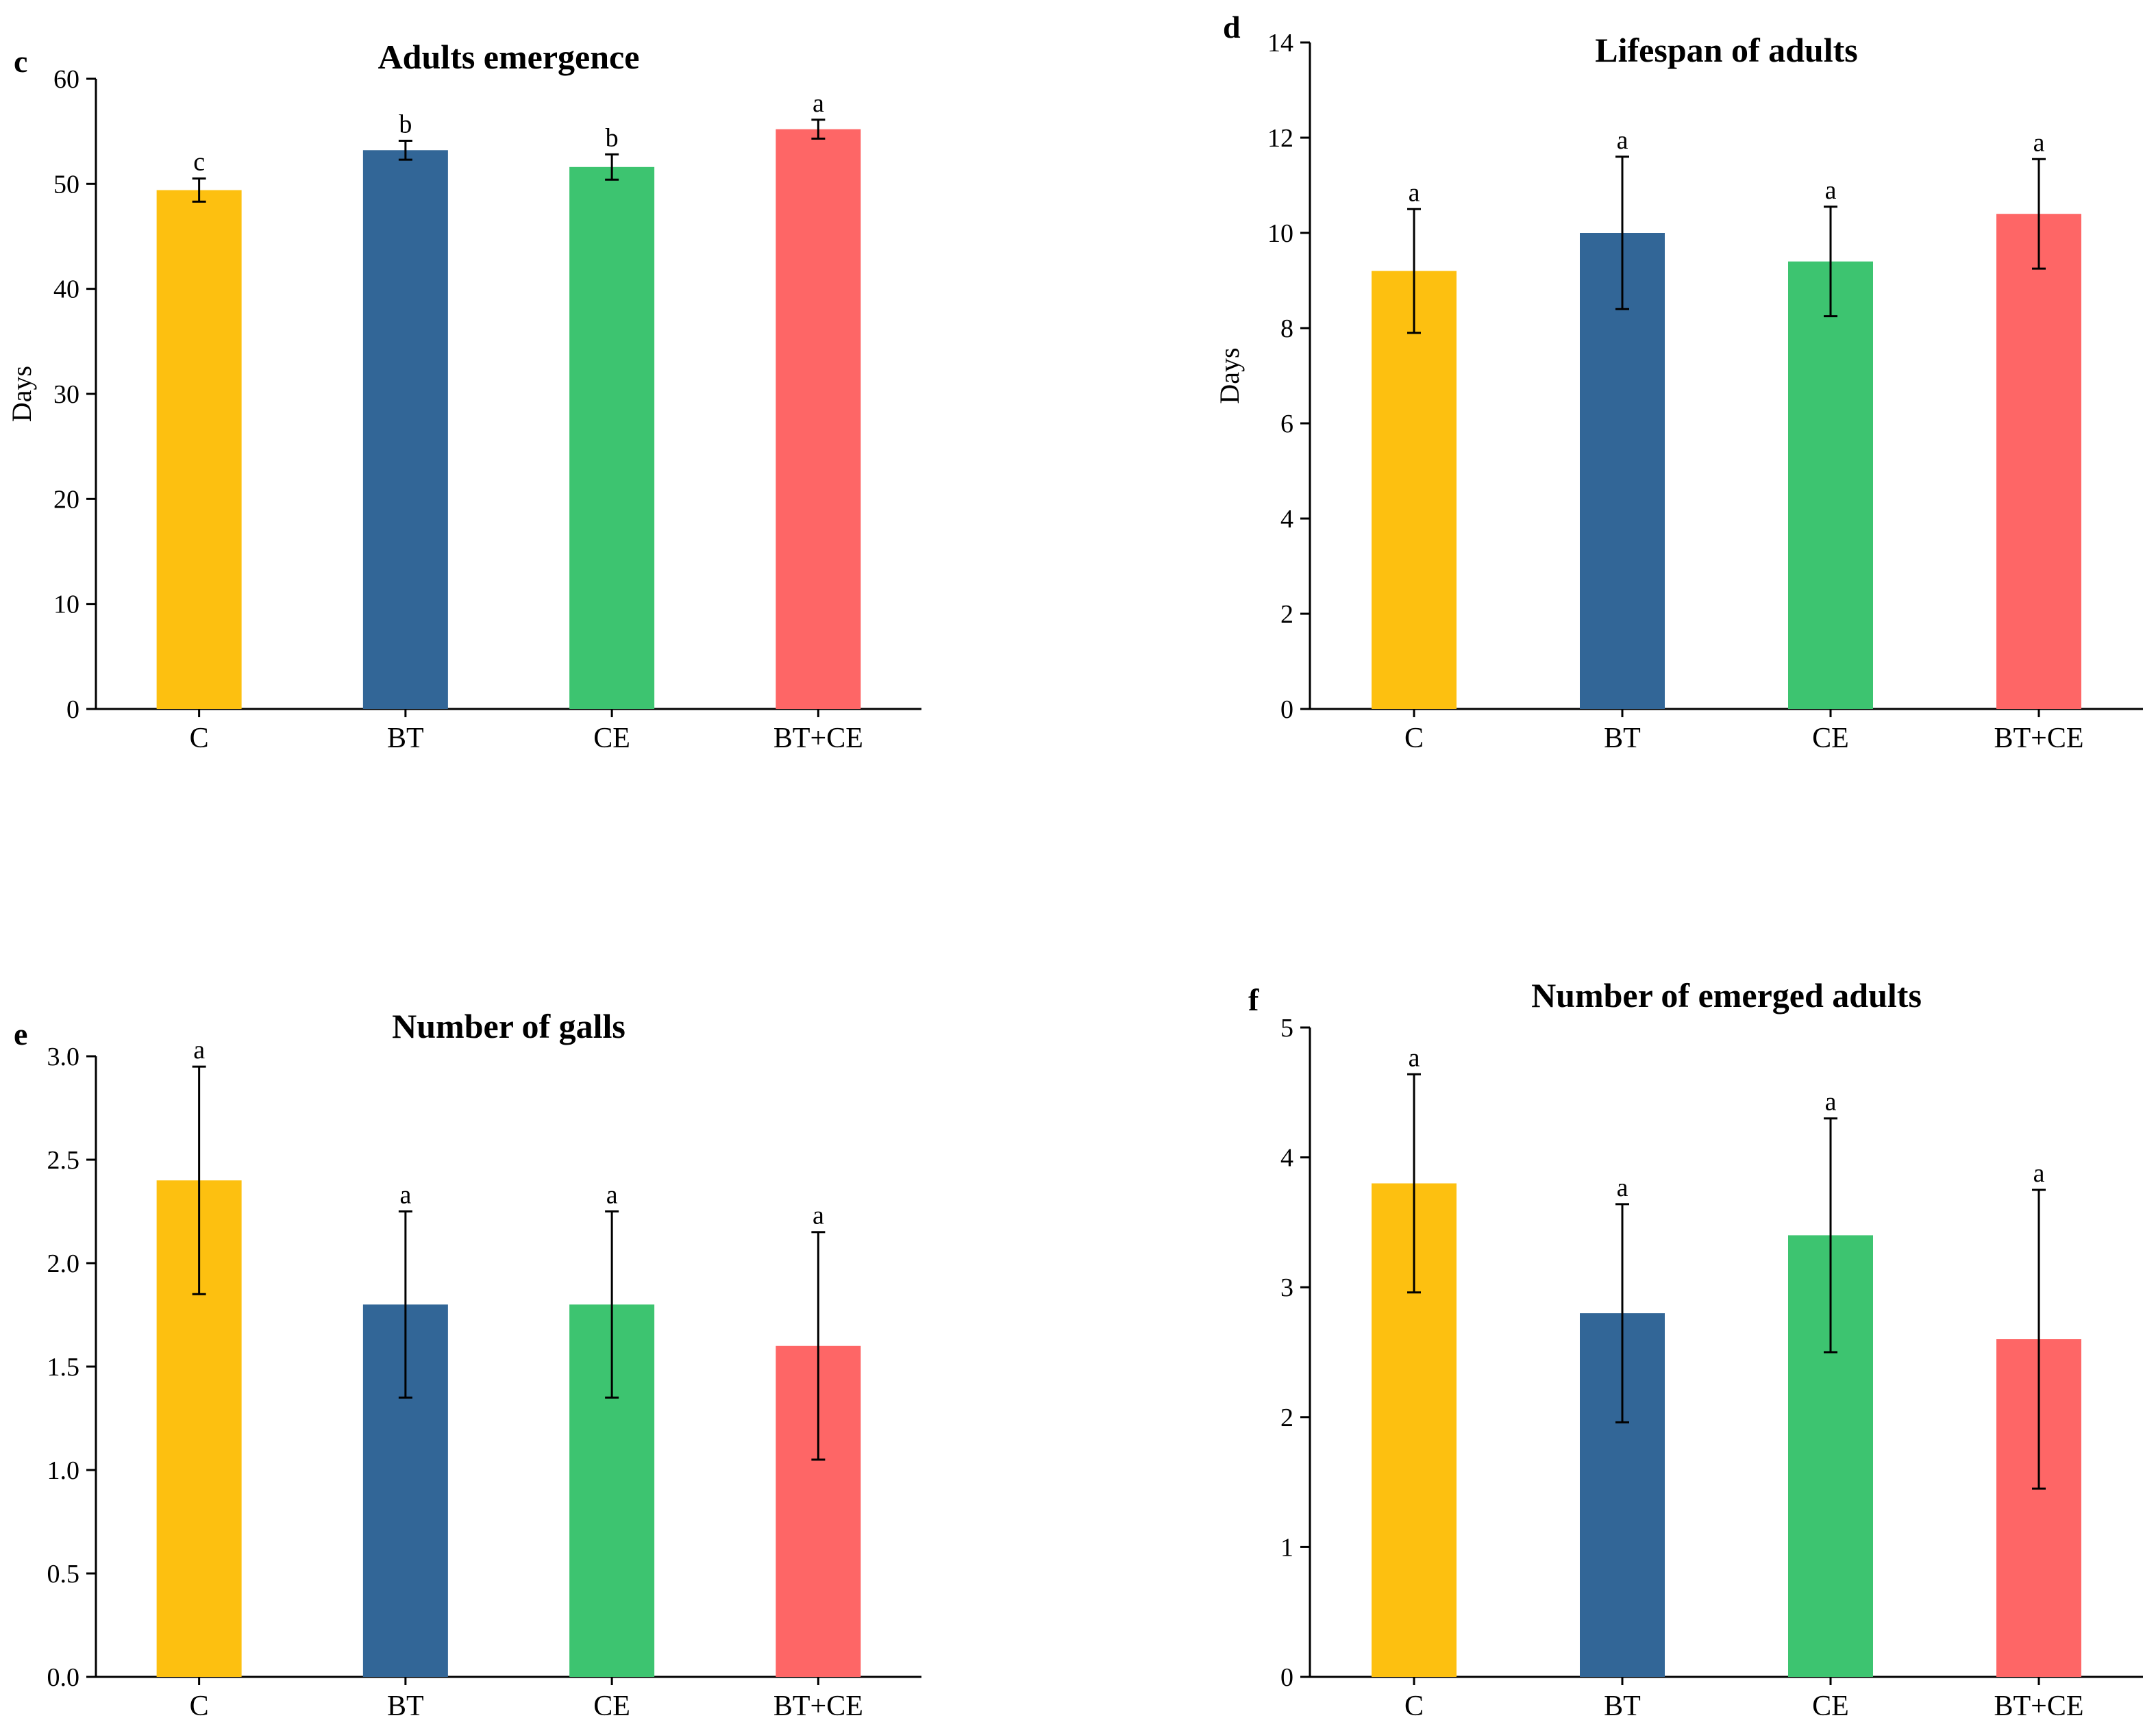 Image resolution: width=2156 pixels, height=1731 pixels. What do you see at coordinates (509, 57) in the screenshot?
I see `chart-title: Adults emergence` at bounding box center [509, 57].